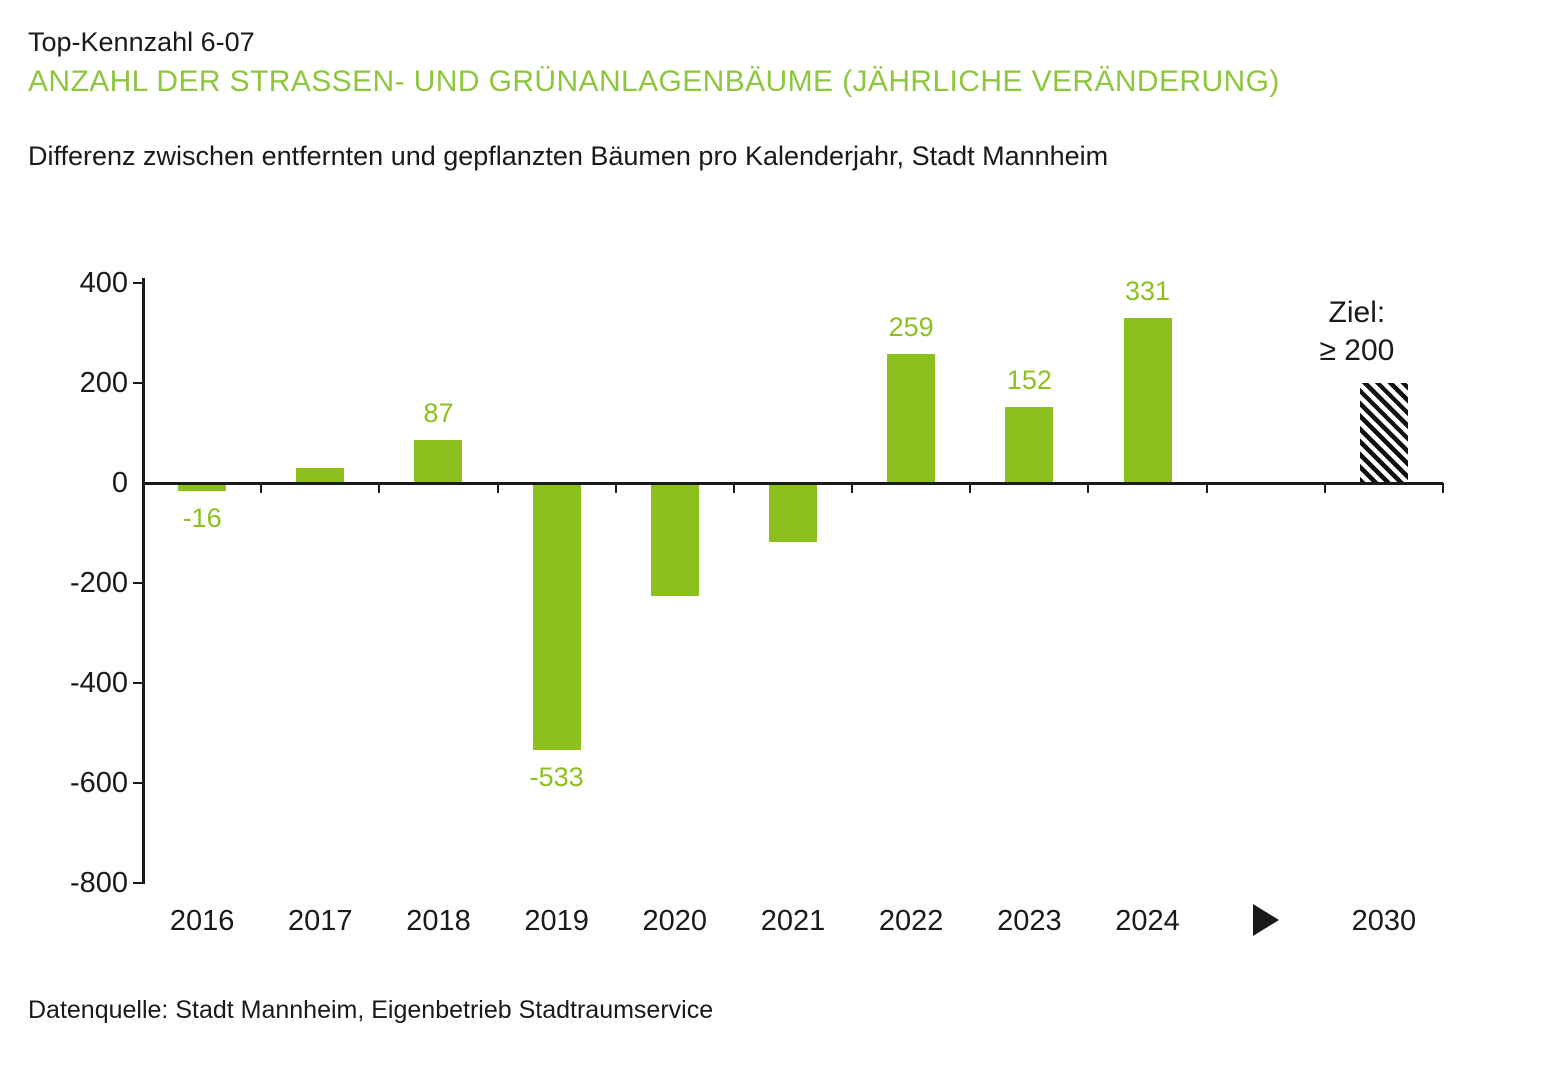 The width and height of the screenshot is (1542, 1080). I want to click on y-tick-label--200: -200, so click(98, 583).